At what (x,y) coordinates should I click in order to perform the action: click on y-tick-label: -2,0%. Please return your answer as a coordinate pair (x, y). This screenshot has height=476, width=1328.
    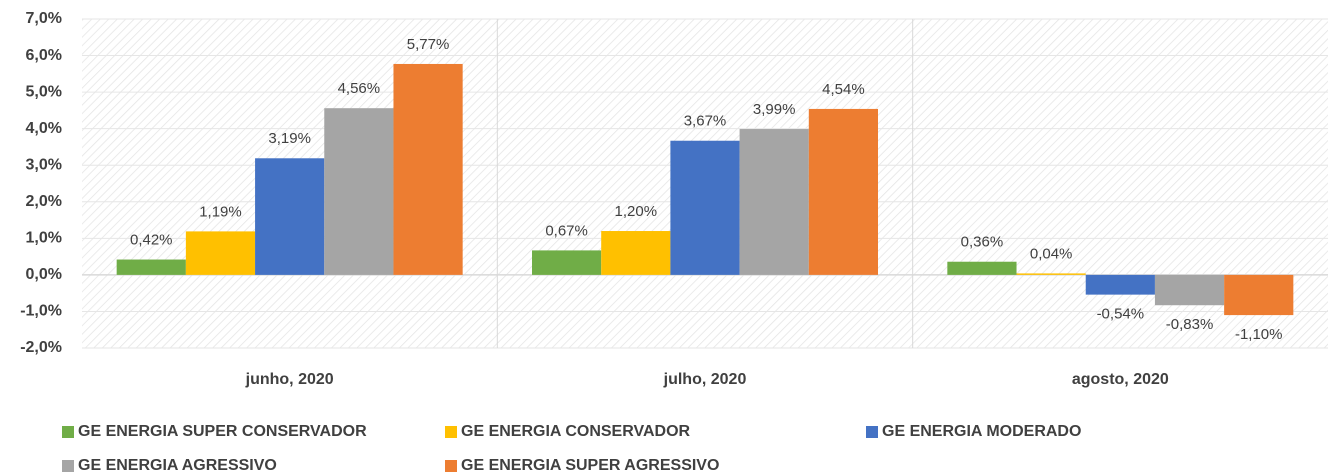
    Looking at the image, I should click on (41, 347).